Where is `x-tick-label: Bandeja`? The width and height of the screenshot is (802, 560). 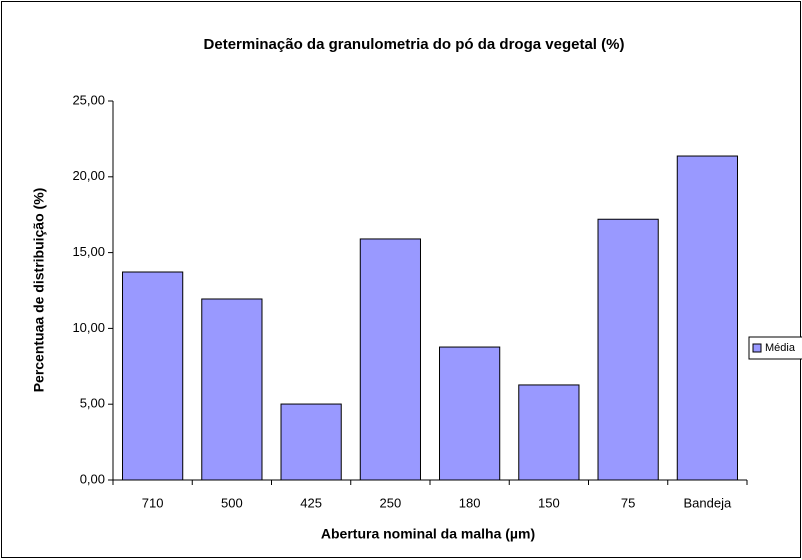
x-tick-label: Bandeja is located at coordinates (708, 502).